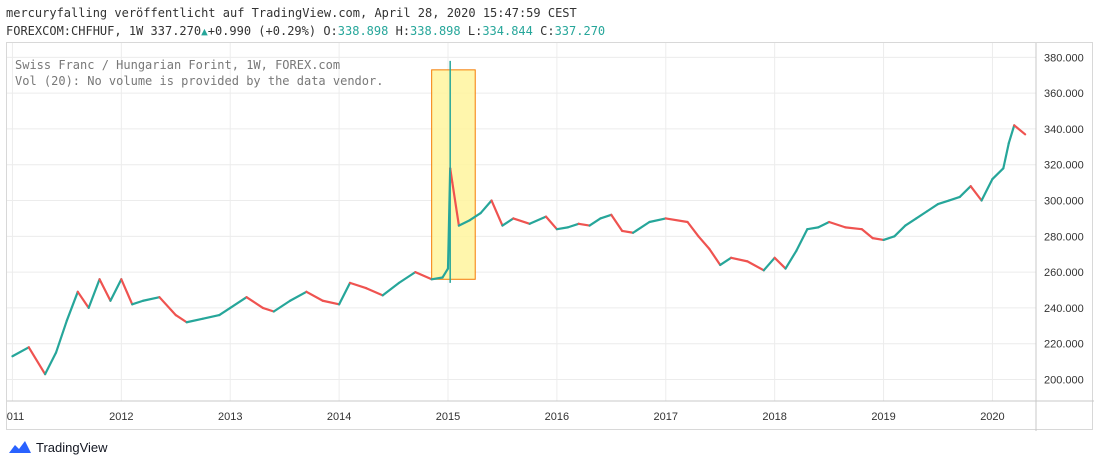 The width and height of the screenshot is (1100, 466). What do you see at coordinates (507, 31) in the screenshot?
I see `low-value: 334.844` at bounding box center [507, 31].